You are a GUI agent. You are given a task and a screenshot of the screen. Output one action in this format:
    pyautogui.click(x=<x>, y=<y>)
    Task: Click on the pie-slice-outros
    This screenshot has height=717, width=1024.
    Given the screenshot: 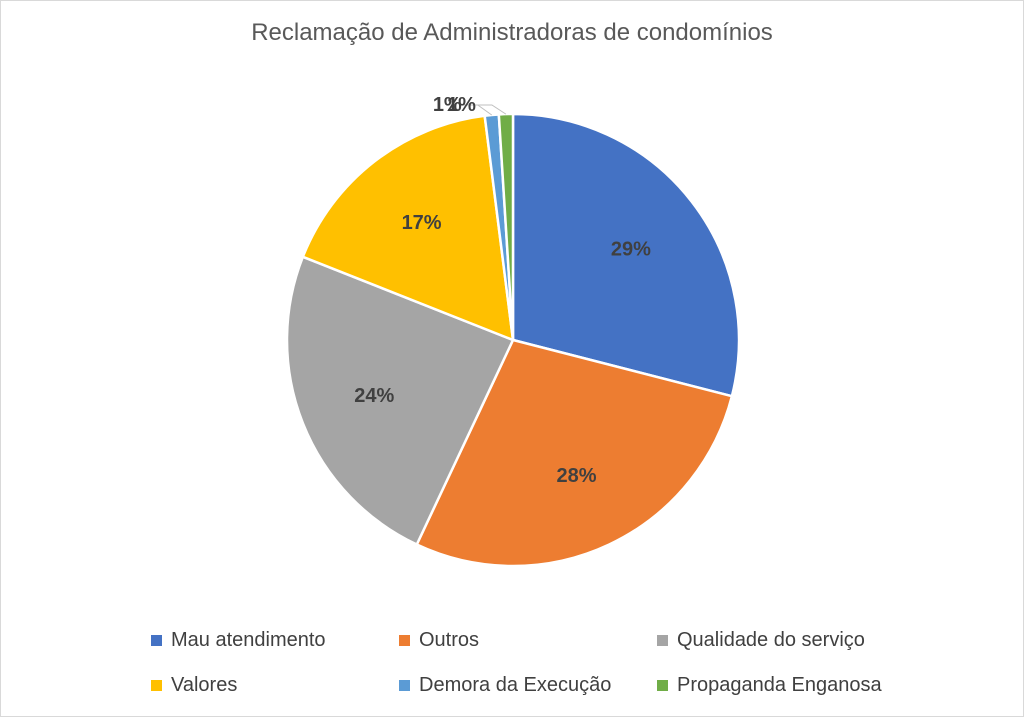 What is the action you would take?
    pyautogui.click(x=574, y=453)
    